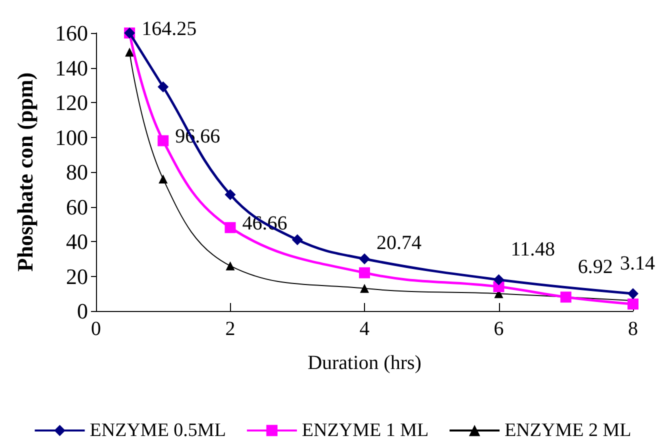 The image size is (665, 447). I want to click on legend-label: ENZYME 1 ML, so click(365, 430).